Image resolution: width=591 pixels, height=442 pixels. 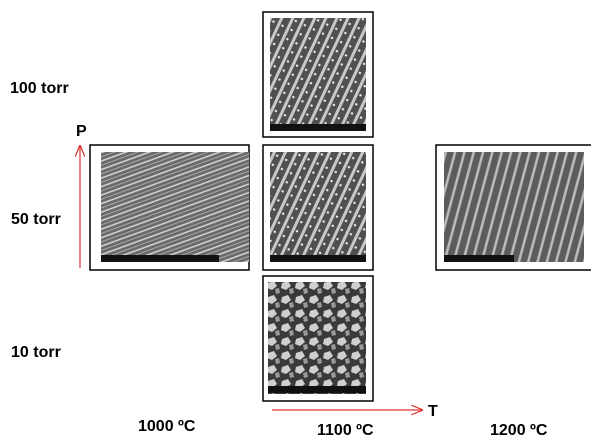 I want to click on pressure-axis-label: P, so click(x=81, y=131).